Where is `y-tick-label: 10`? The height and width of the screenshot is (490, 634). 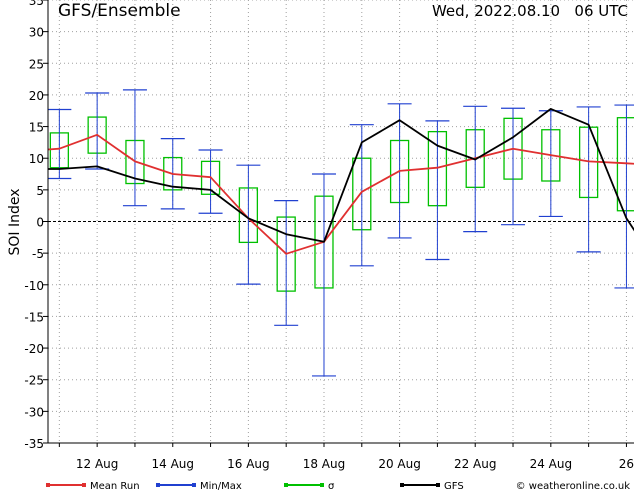 y-tick-label: 10 is located at coordinates (36, 159).